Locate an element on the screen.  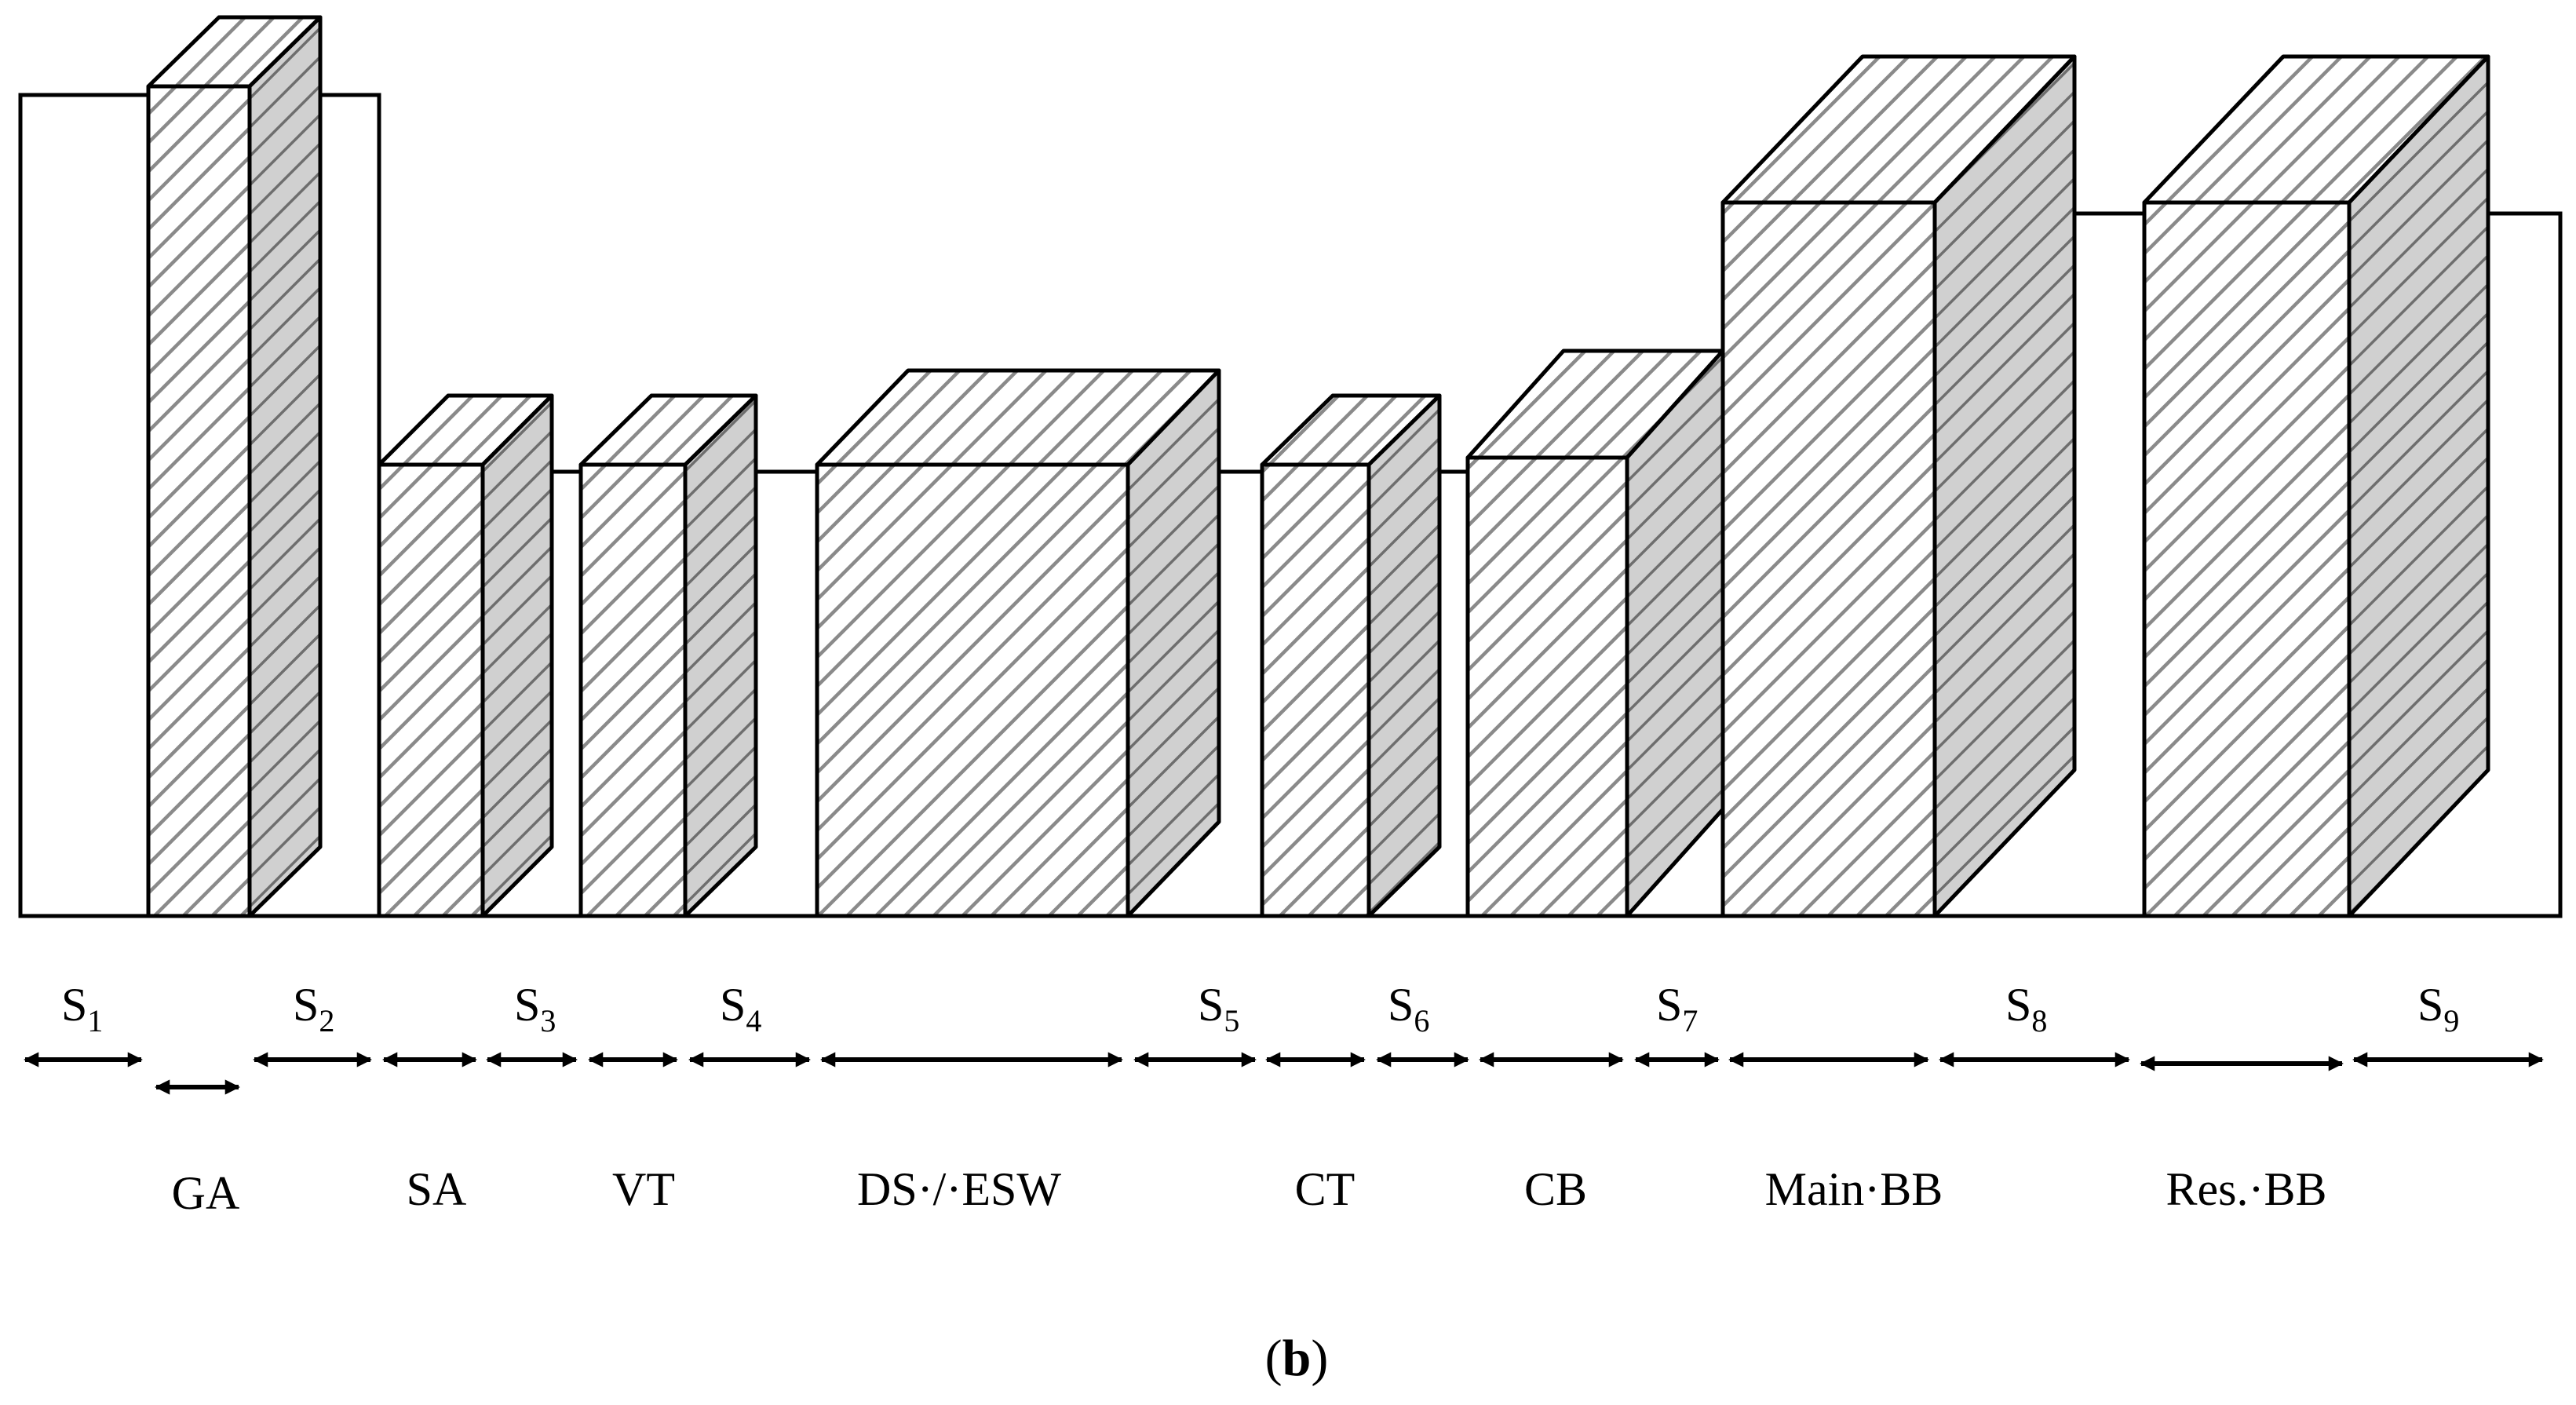
box-side-ct is located at coordinates (1404, 655).